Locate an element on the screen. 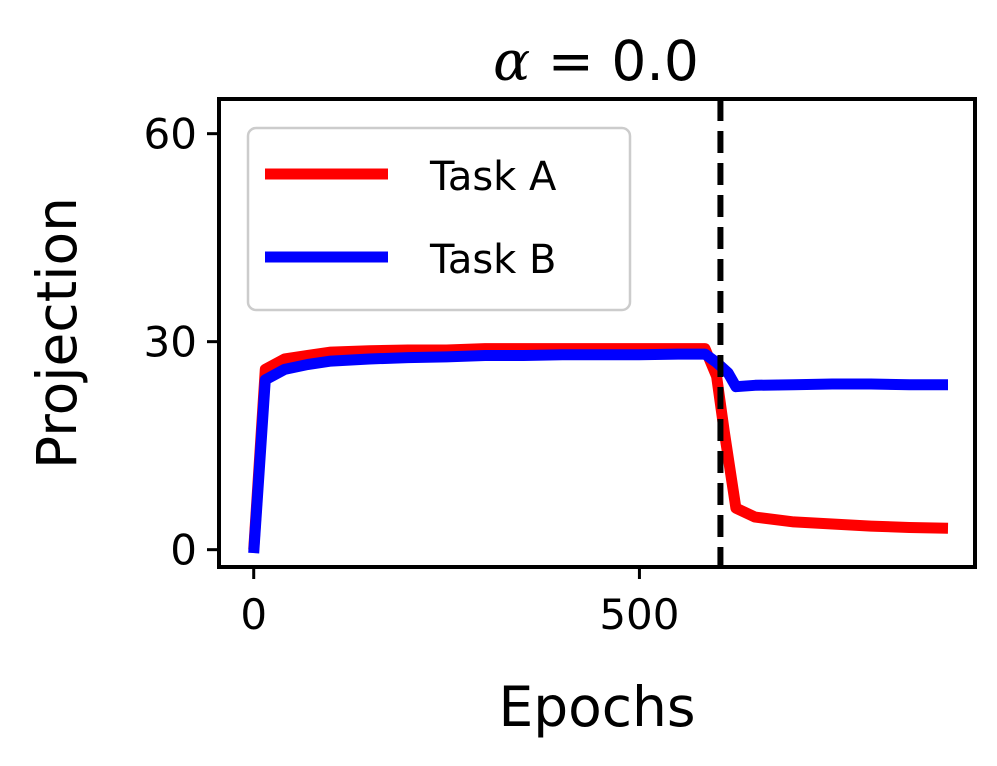 This screenshot has width=997, height=766. x-axis-label: Epochs is located at coordinates (596, 707).